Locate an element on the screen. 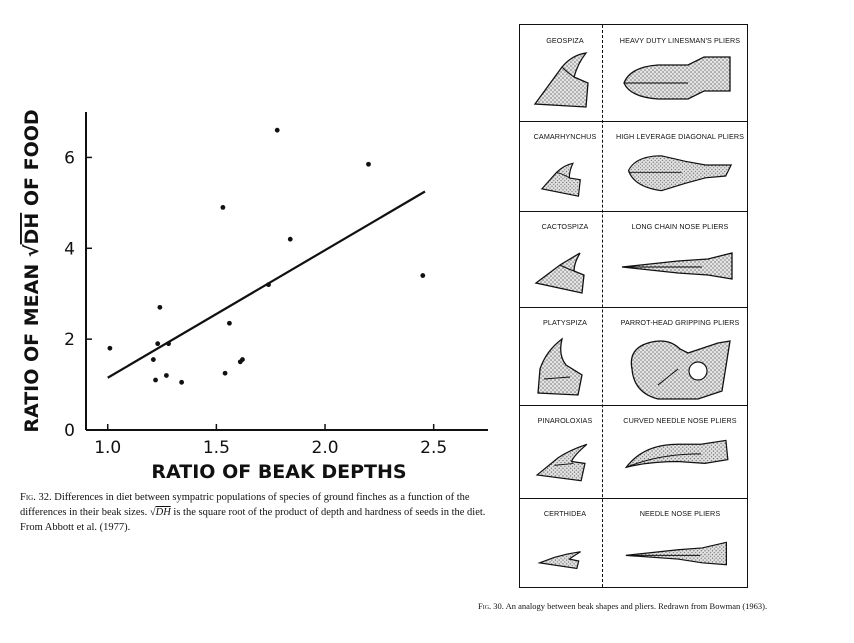 The width and height of the screenshot is (854, 643). analogy-row: CERTHIDEA NEEDLE NOSE PLIERS is located at coordinates (633, 543).